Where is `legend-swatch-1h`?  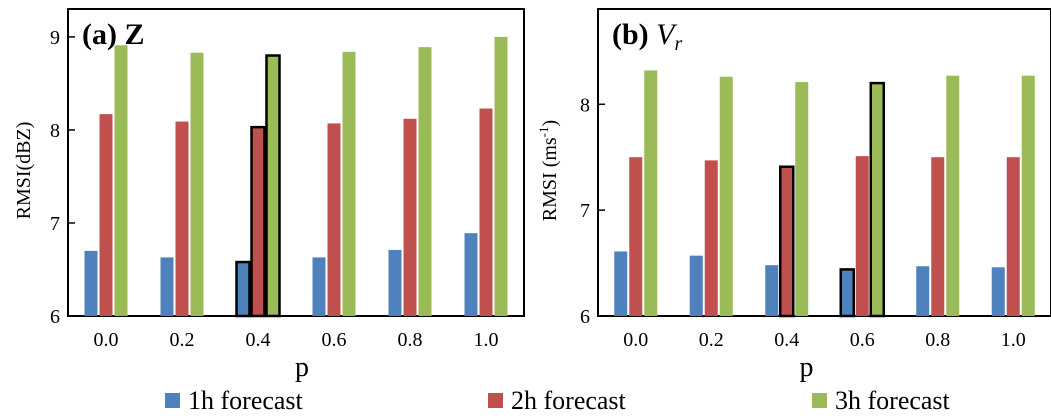 legend-swatch-1h is located at coordinates (172, 400).